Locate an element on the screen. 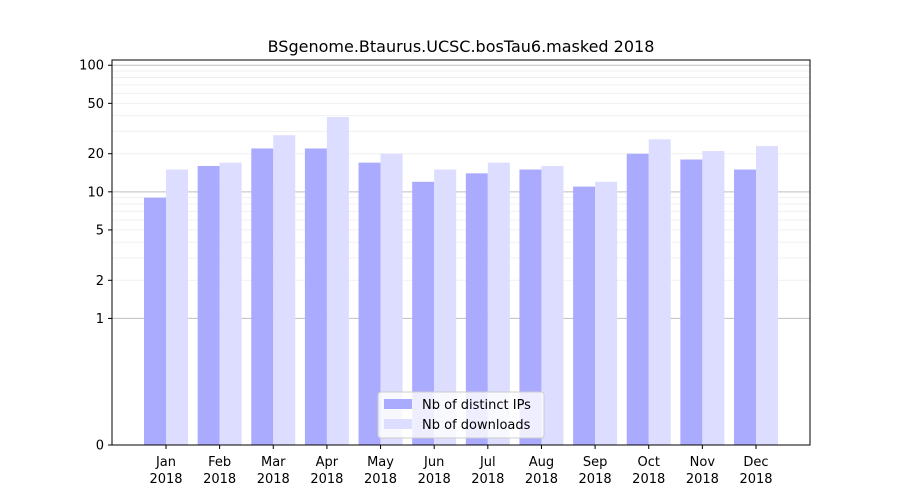 The height and width of the screenshot is (504, 900). x-tick-label-month: Dec is located at coordinates (755, 462).